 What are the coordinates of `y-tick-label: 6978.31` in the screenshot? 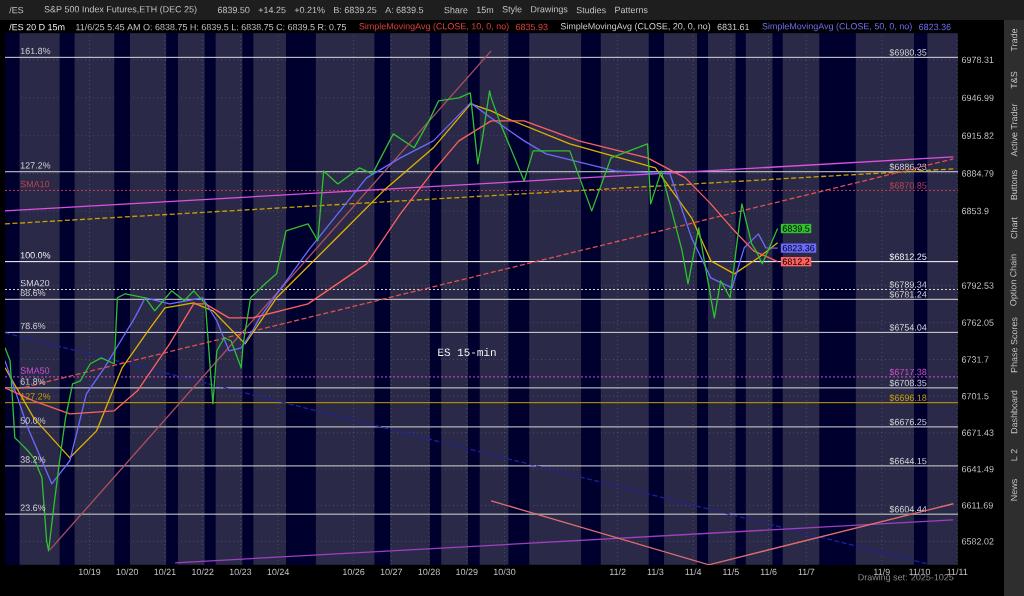 It's located at (977, 60).